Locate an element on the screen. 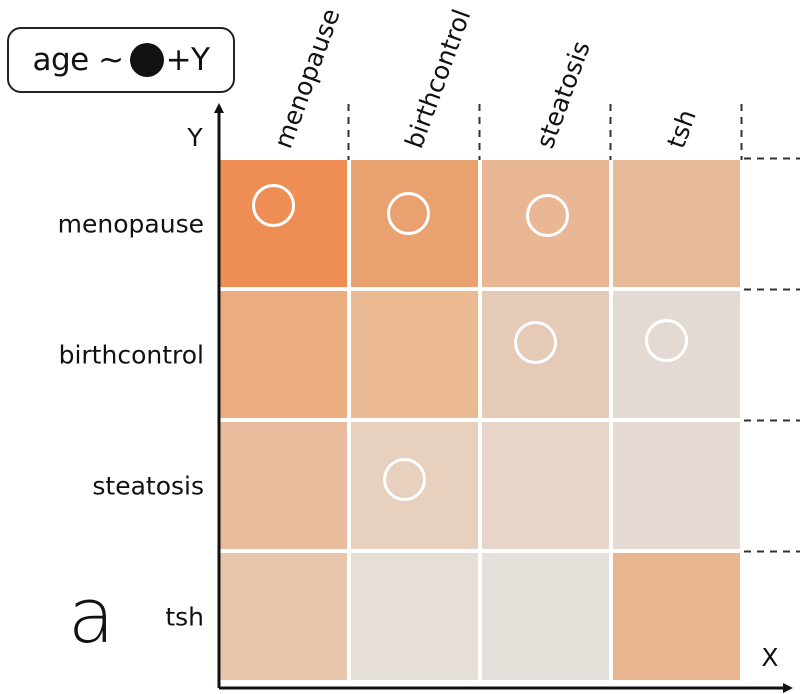 The height and width of the screenshot is (694, 801). column-label-menopause: menopause is located at coordinates (306, 78).